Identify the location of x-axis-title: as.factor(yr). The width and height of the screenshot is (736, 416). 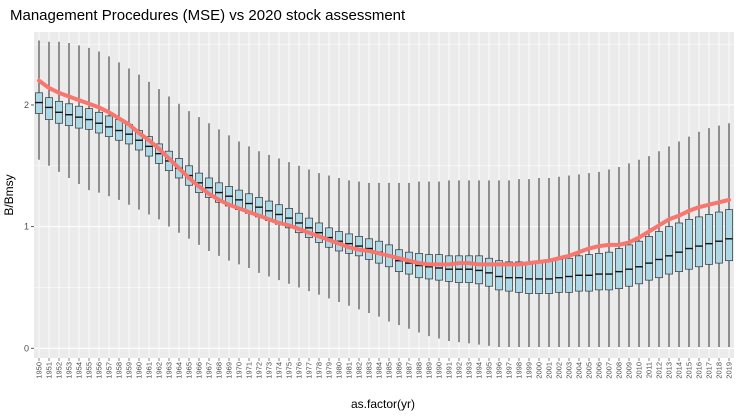
(383, 404).